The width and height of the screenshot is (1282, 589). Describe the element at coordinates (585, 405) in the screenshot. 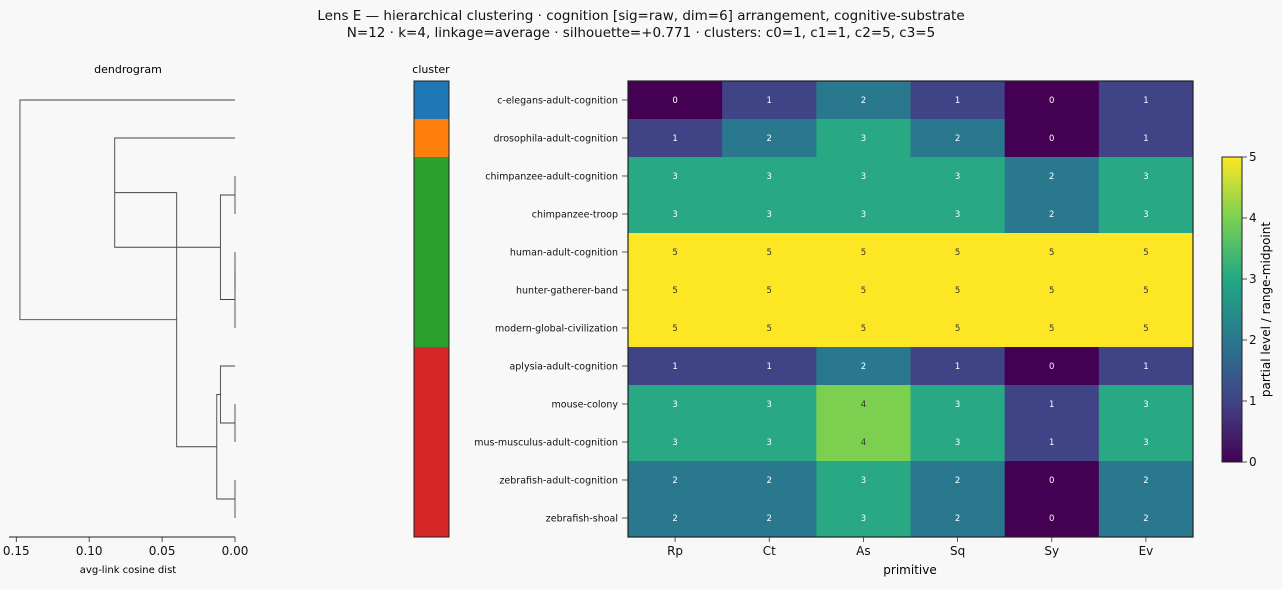

I see `row-label: mouse-colony` at that location.